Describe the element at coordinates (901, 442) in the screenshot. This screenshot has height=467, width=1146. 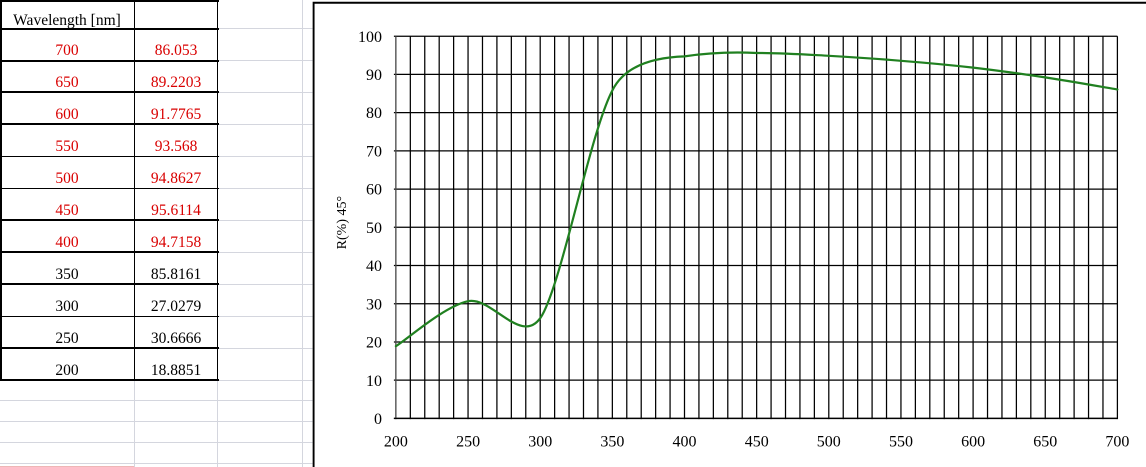
I see `svg-text: 550` at that location.